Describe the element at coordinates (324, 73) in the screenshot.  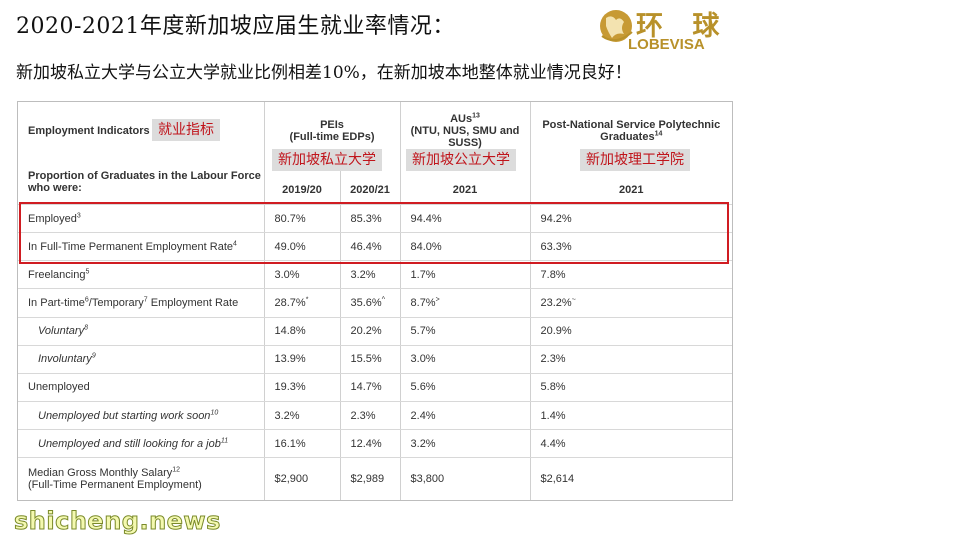
I see `page-subtitle: 新加坡私立大学与公立大学就业比例相差10%，在新加坡本地整体就业情况良好！` at that location.